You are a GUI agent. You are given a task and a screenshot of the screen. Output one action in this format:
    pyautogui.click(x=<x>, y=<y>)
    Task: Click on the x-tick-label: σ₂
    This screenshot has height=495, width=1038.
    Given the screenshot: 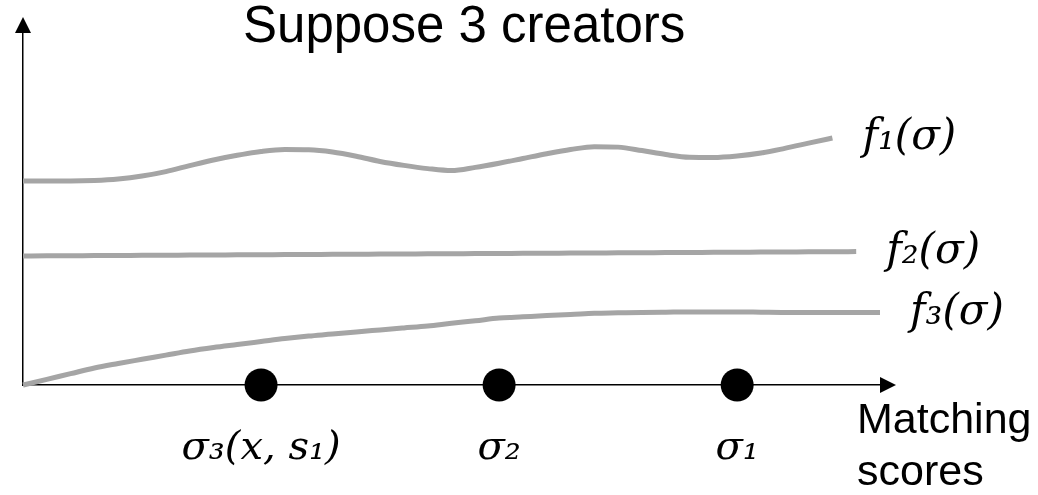 What is the action you would take?
    pyautogui.click(x=499, y=445)
    